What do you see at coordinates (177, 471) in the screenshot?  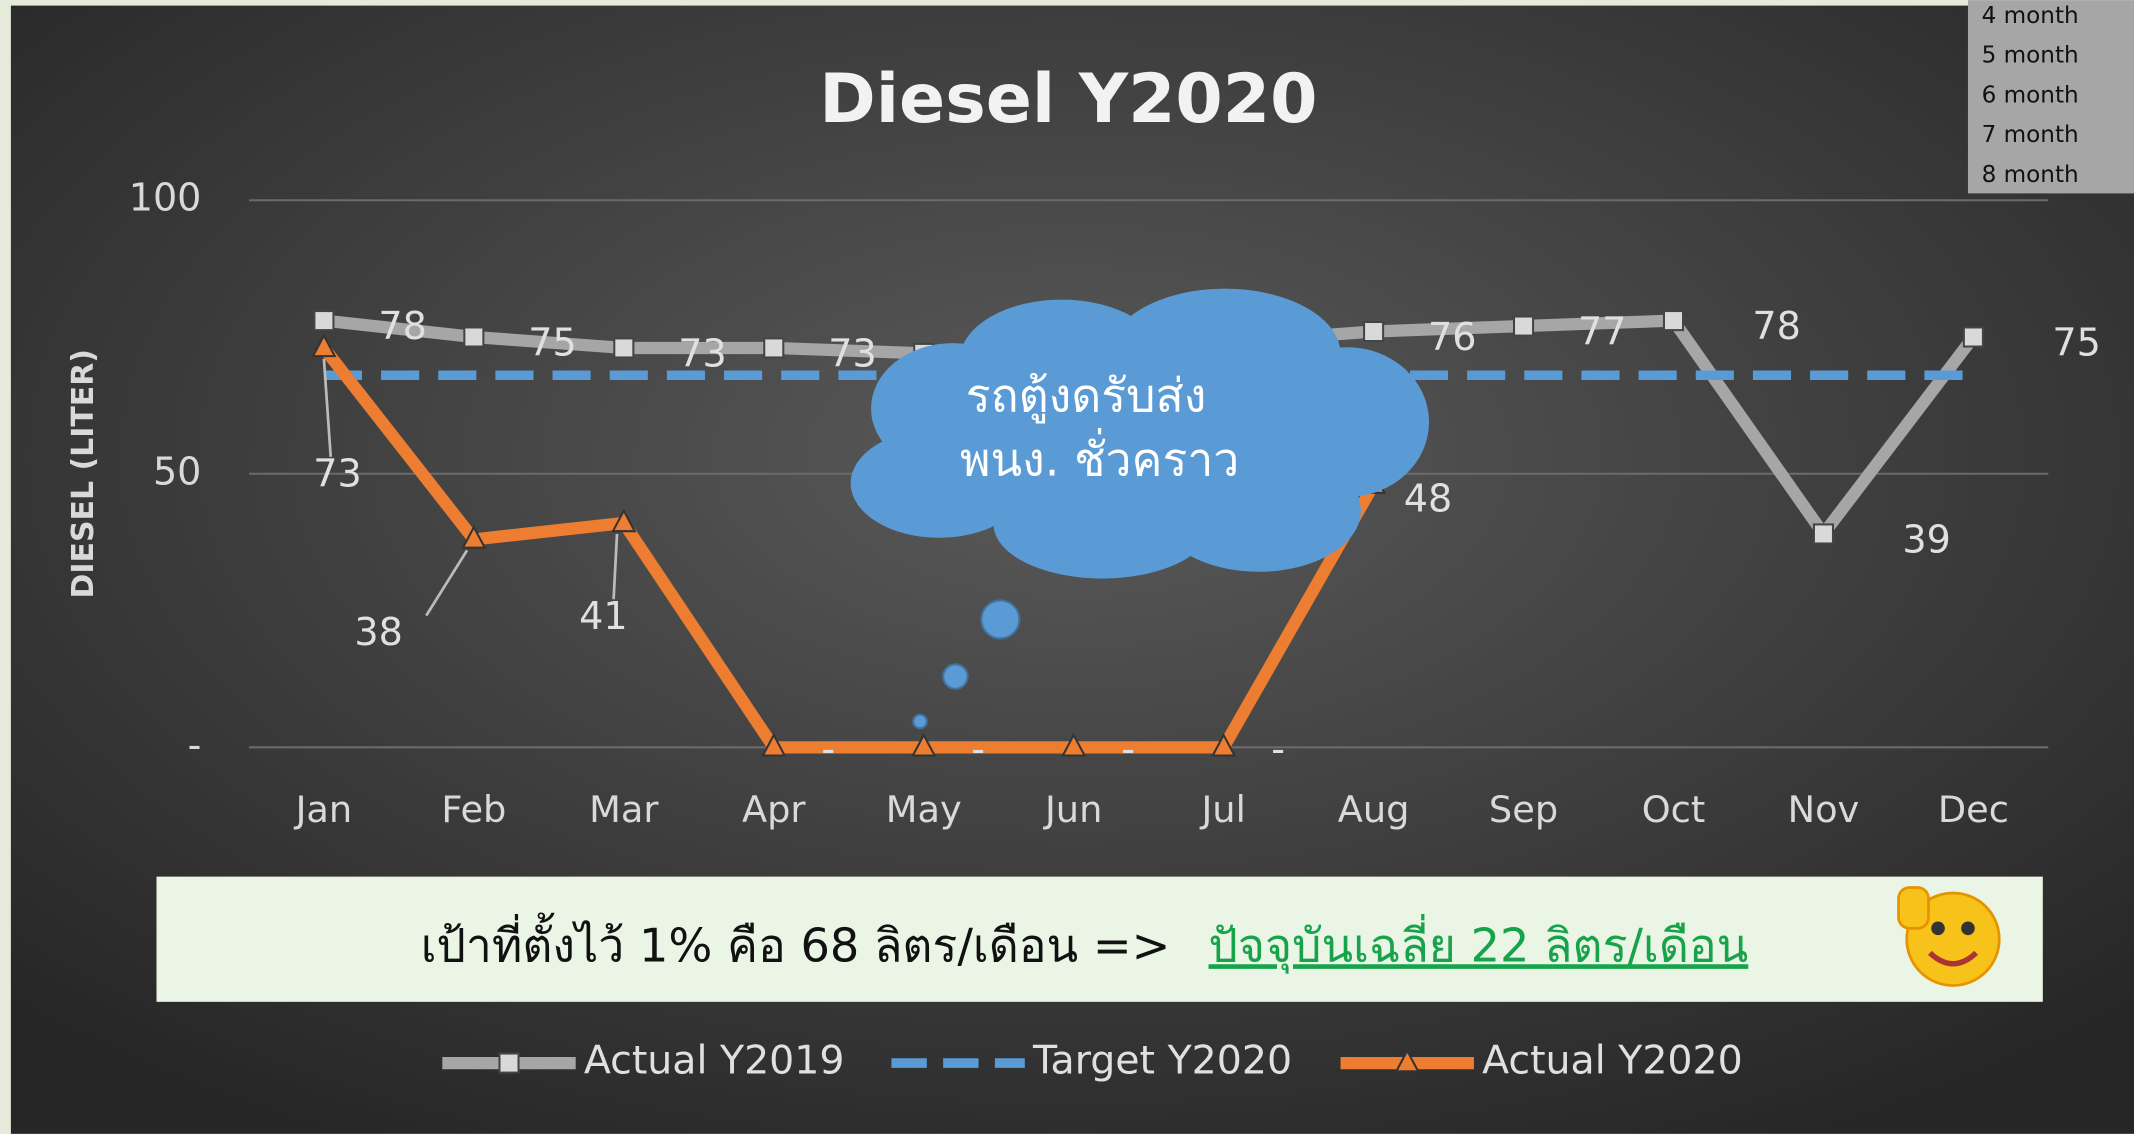 I see `y-tick-label: 50` at bounding box center [177, 471].